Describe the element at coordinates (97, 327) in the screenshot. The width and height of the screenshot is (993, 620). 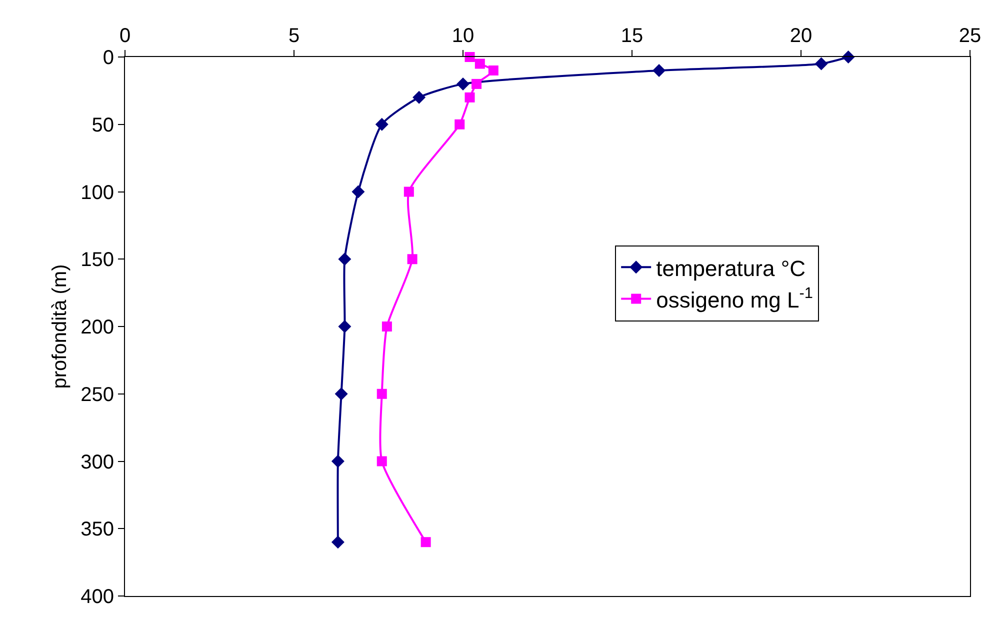
I see `y-tick-label: 200` at that location.